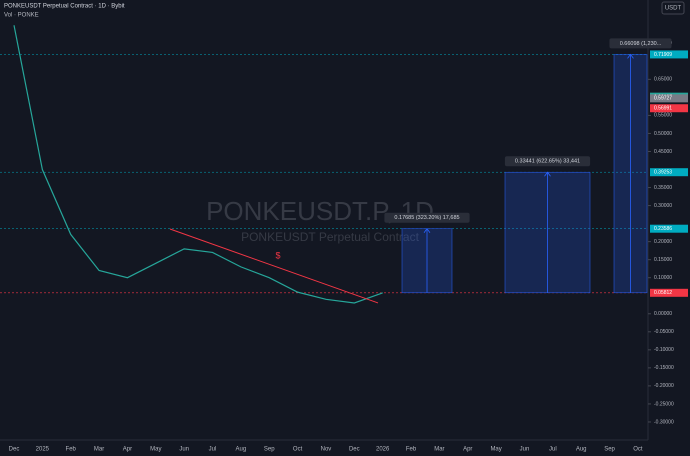  I want to click on x-tick-label: 2026, so click(383, 450).